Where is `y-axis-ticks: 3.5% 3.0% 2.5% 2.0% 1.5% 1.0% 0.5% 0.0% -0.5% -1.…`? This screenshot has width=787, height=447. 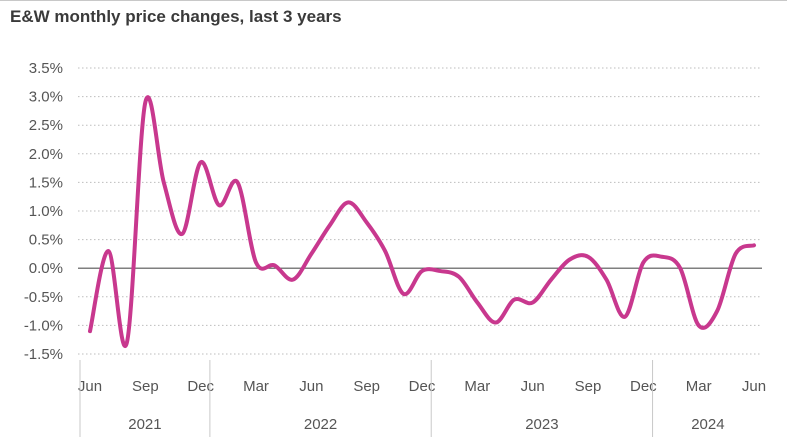
y-axis-ticks: 3.5% 3.0% 2.5% 2.0% 1.5% 1.0% 0.5% 0.0% -0.5% -1.… is located at coordinates (43, 211).